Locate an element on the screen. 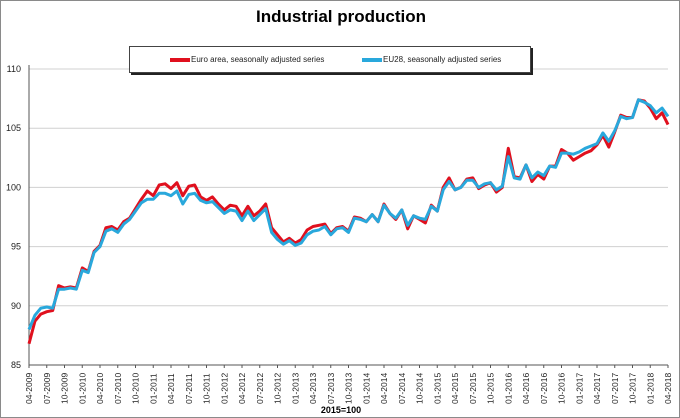  x-axis-label: 2015=100 is located at coordinates (341, 410).